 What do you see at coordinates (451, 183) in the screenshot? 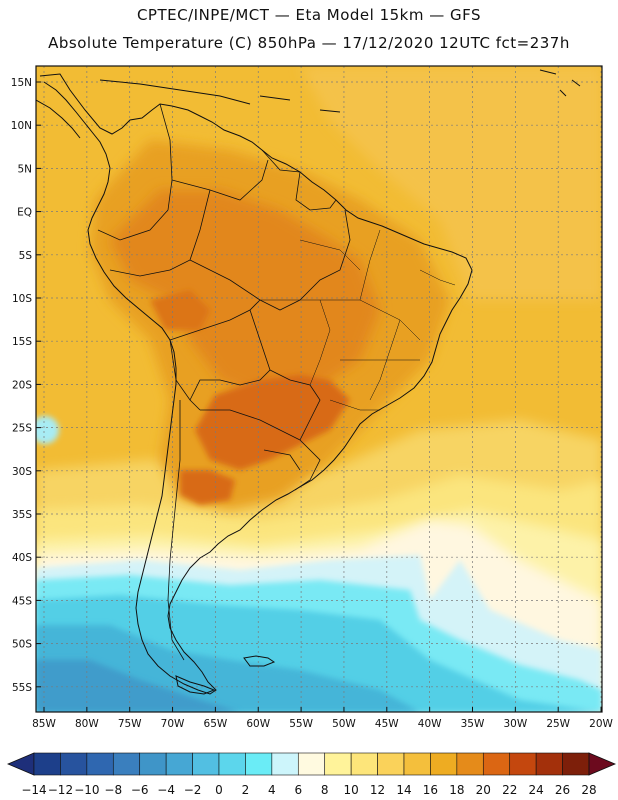
I see `field-north-ocean` at bounding box center [451, 183].